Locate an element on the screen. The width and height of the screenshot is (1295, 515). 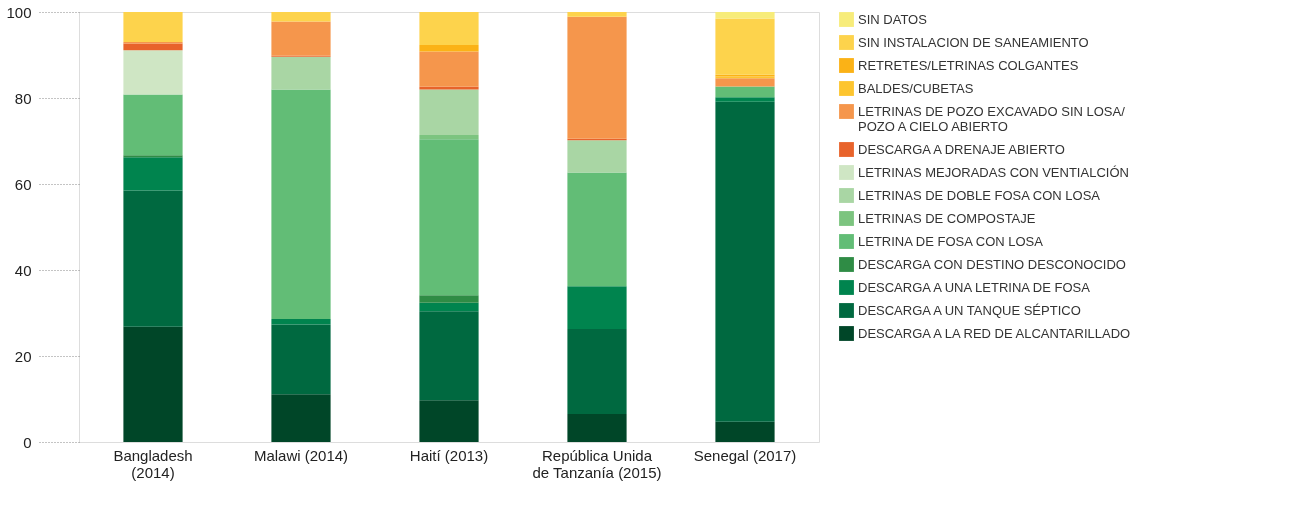
legend-label: LETRINAS DE DOBLE FOSA CON LOSA is located at coordinates (979, 195).